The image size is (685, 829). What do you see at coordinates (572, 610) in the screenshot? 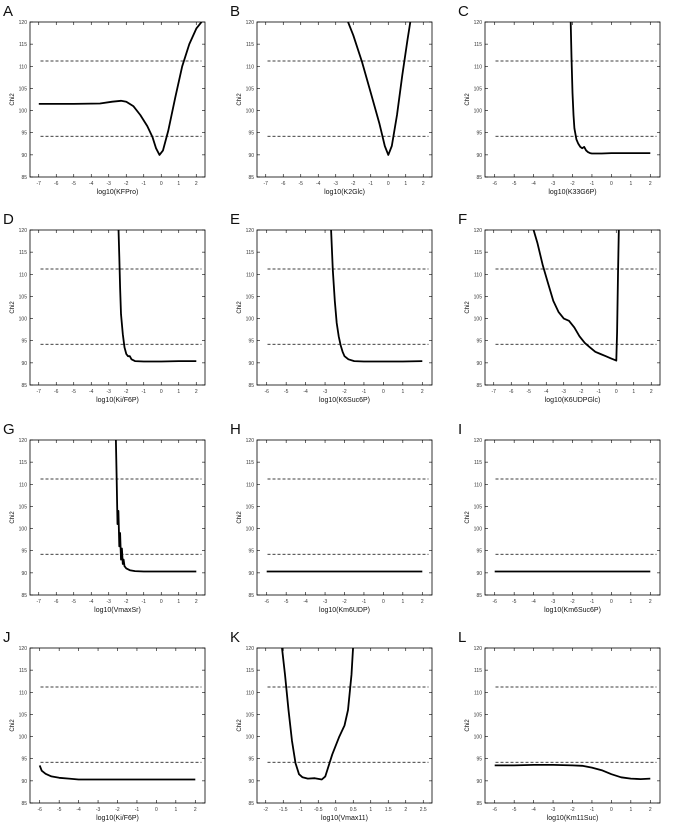
I see `x-axis-label: log10(Km6Suc6P)` at bounding box center [572, 610].